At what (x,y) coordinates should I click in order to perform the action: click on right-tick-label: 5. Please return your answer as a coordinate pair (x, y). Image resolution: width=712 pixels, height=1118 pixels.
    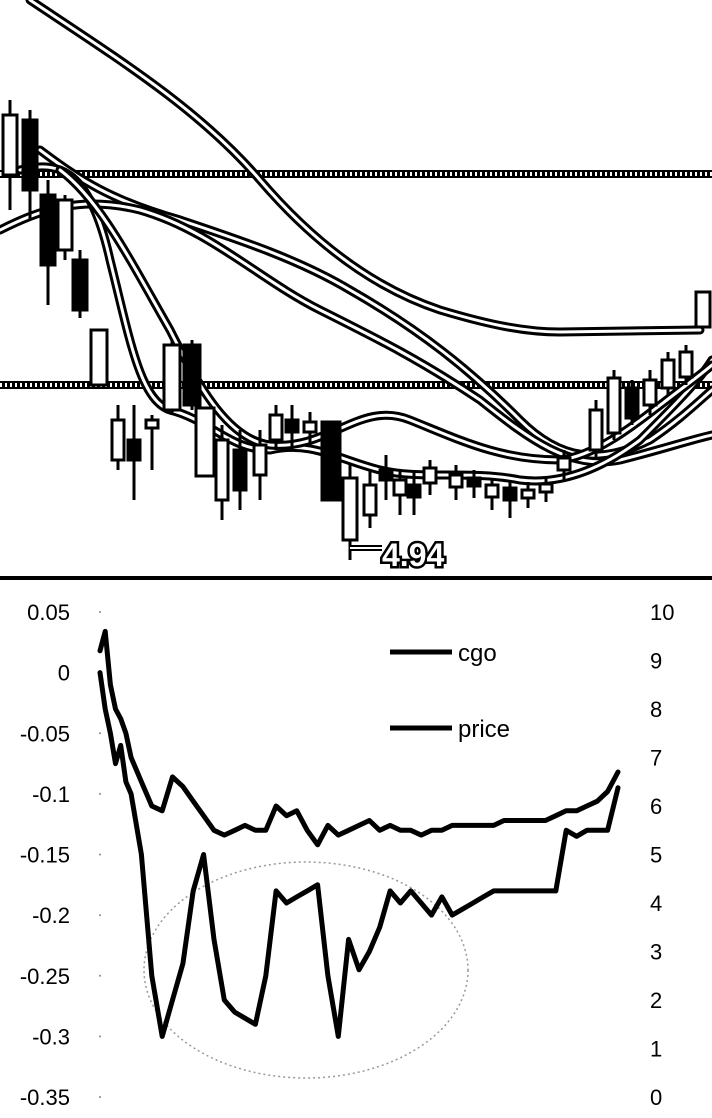
    Looking at the image, I should click on (656, 855).